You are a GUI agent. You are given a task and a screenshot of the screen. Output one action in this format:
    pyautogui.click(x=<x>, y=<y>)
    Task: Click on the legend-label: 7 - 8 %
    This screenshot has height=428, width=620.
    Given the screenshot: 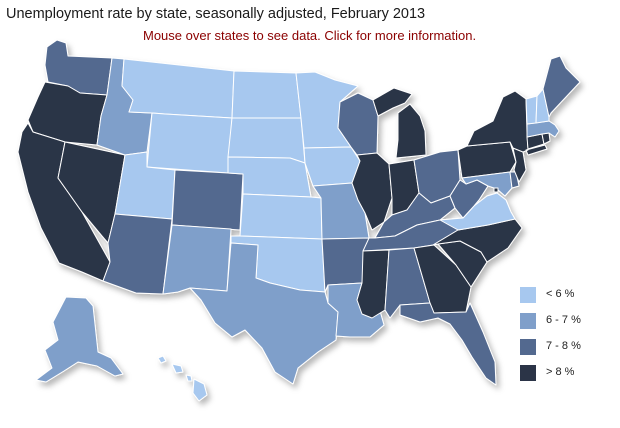 What is the action you would take?
    pyautogui.click(x=563, y=346)
    